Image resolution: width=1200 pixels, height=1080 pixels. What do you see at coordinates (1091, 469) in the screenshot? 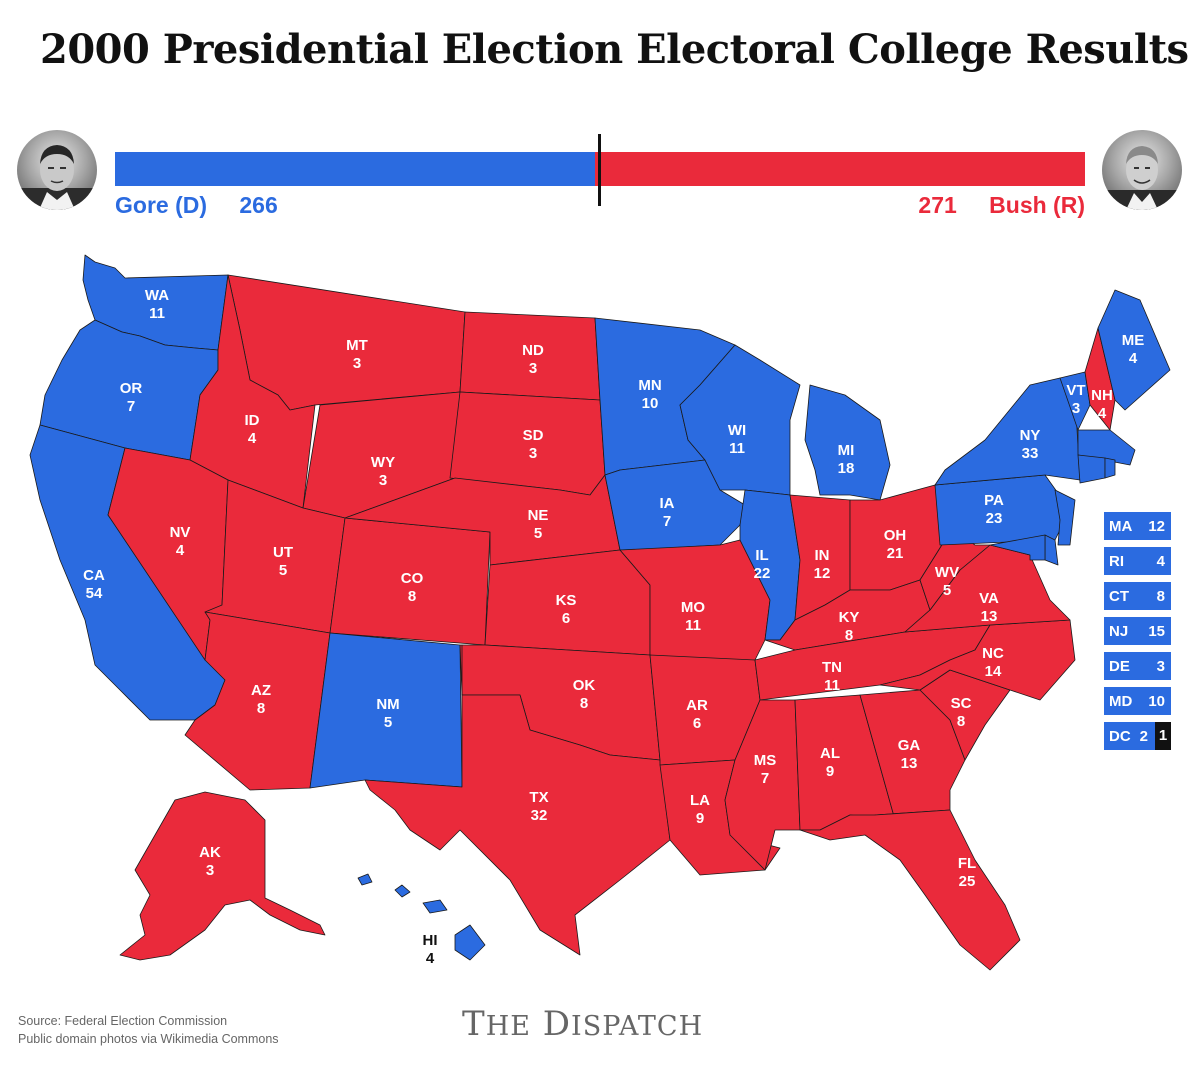
I see `state-ct` at bounding box center [1091, 469].